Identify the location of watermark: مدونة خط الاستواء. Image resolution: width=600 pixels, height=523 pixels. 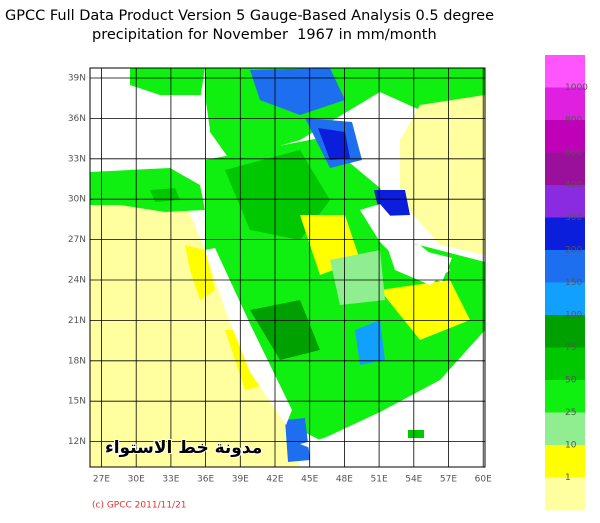
(183, 448).